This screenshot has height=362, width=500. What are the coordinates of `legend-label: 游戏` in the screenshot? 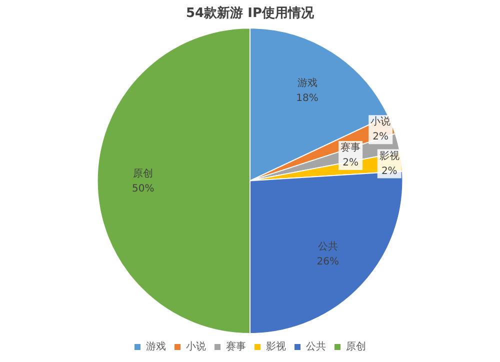 It's located at (156, 346).